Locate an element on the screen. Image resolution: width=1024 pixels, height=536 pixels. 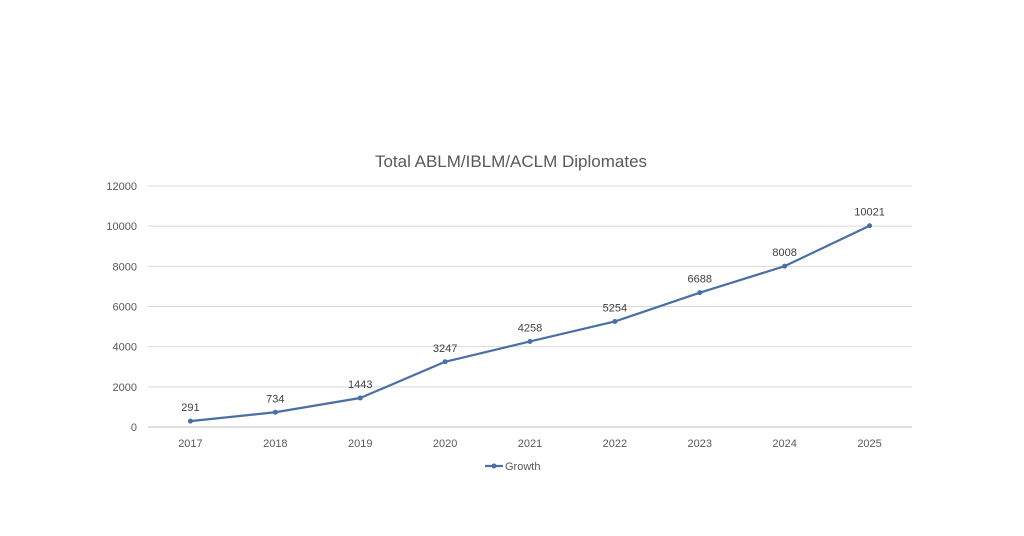
legend-label-growth: Growth is located at coordinates (522, 467).